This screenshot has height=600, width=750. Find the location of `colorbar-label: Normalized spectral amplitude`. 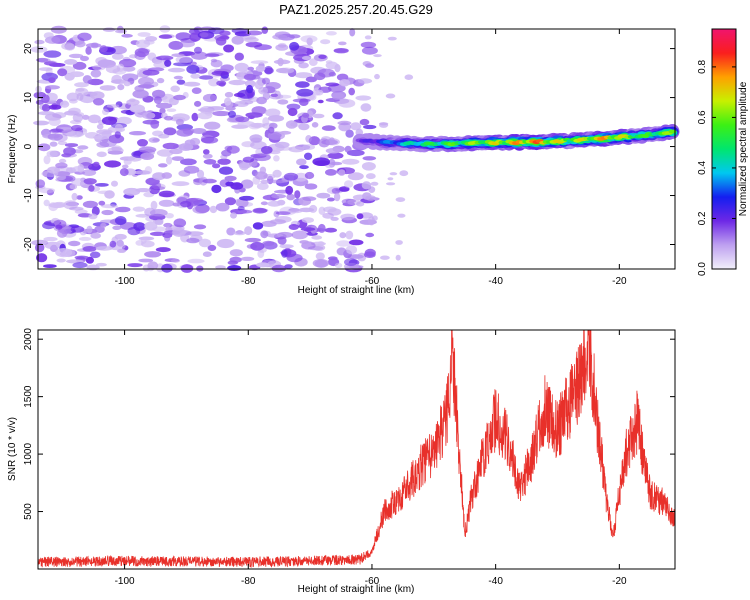

colorbar-label: Normalized spectral amplitude is located at coordinates (743, 148).